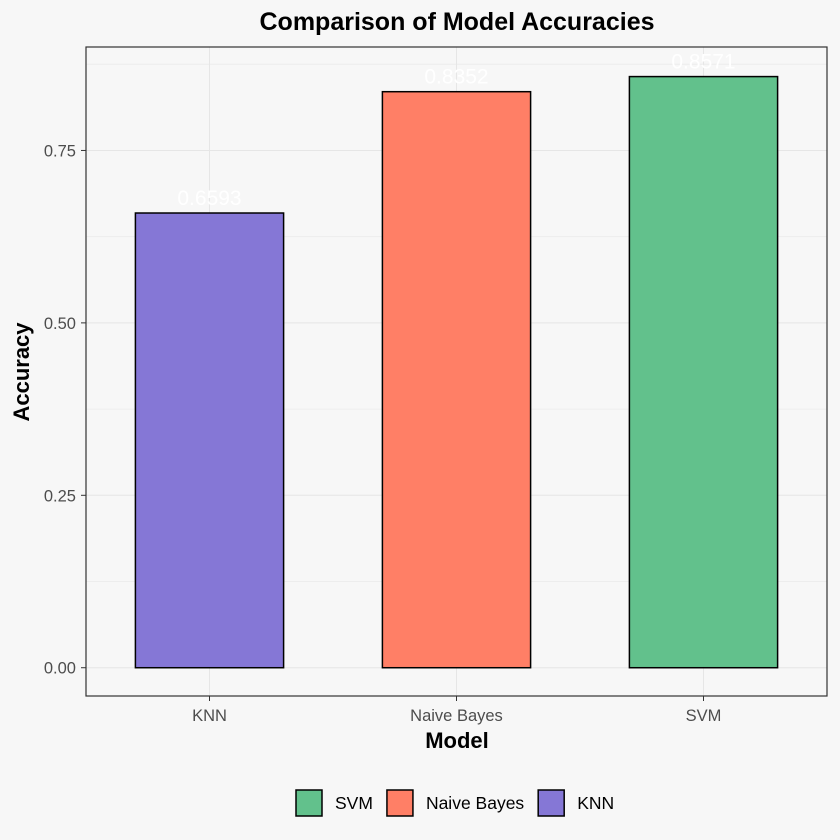  Describe the element at coordinates (60, 324) in the screenshot. I see `y-tick-label: 0.50` at that location.